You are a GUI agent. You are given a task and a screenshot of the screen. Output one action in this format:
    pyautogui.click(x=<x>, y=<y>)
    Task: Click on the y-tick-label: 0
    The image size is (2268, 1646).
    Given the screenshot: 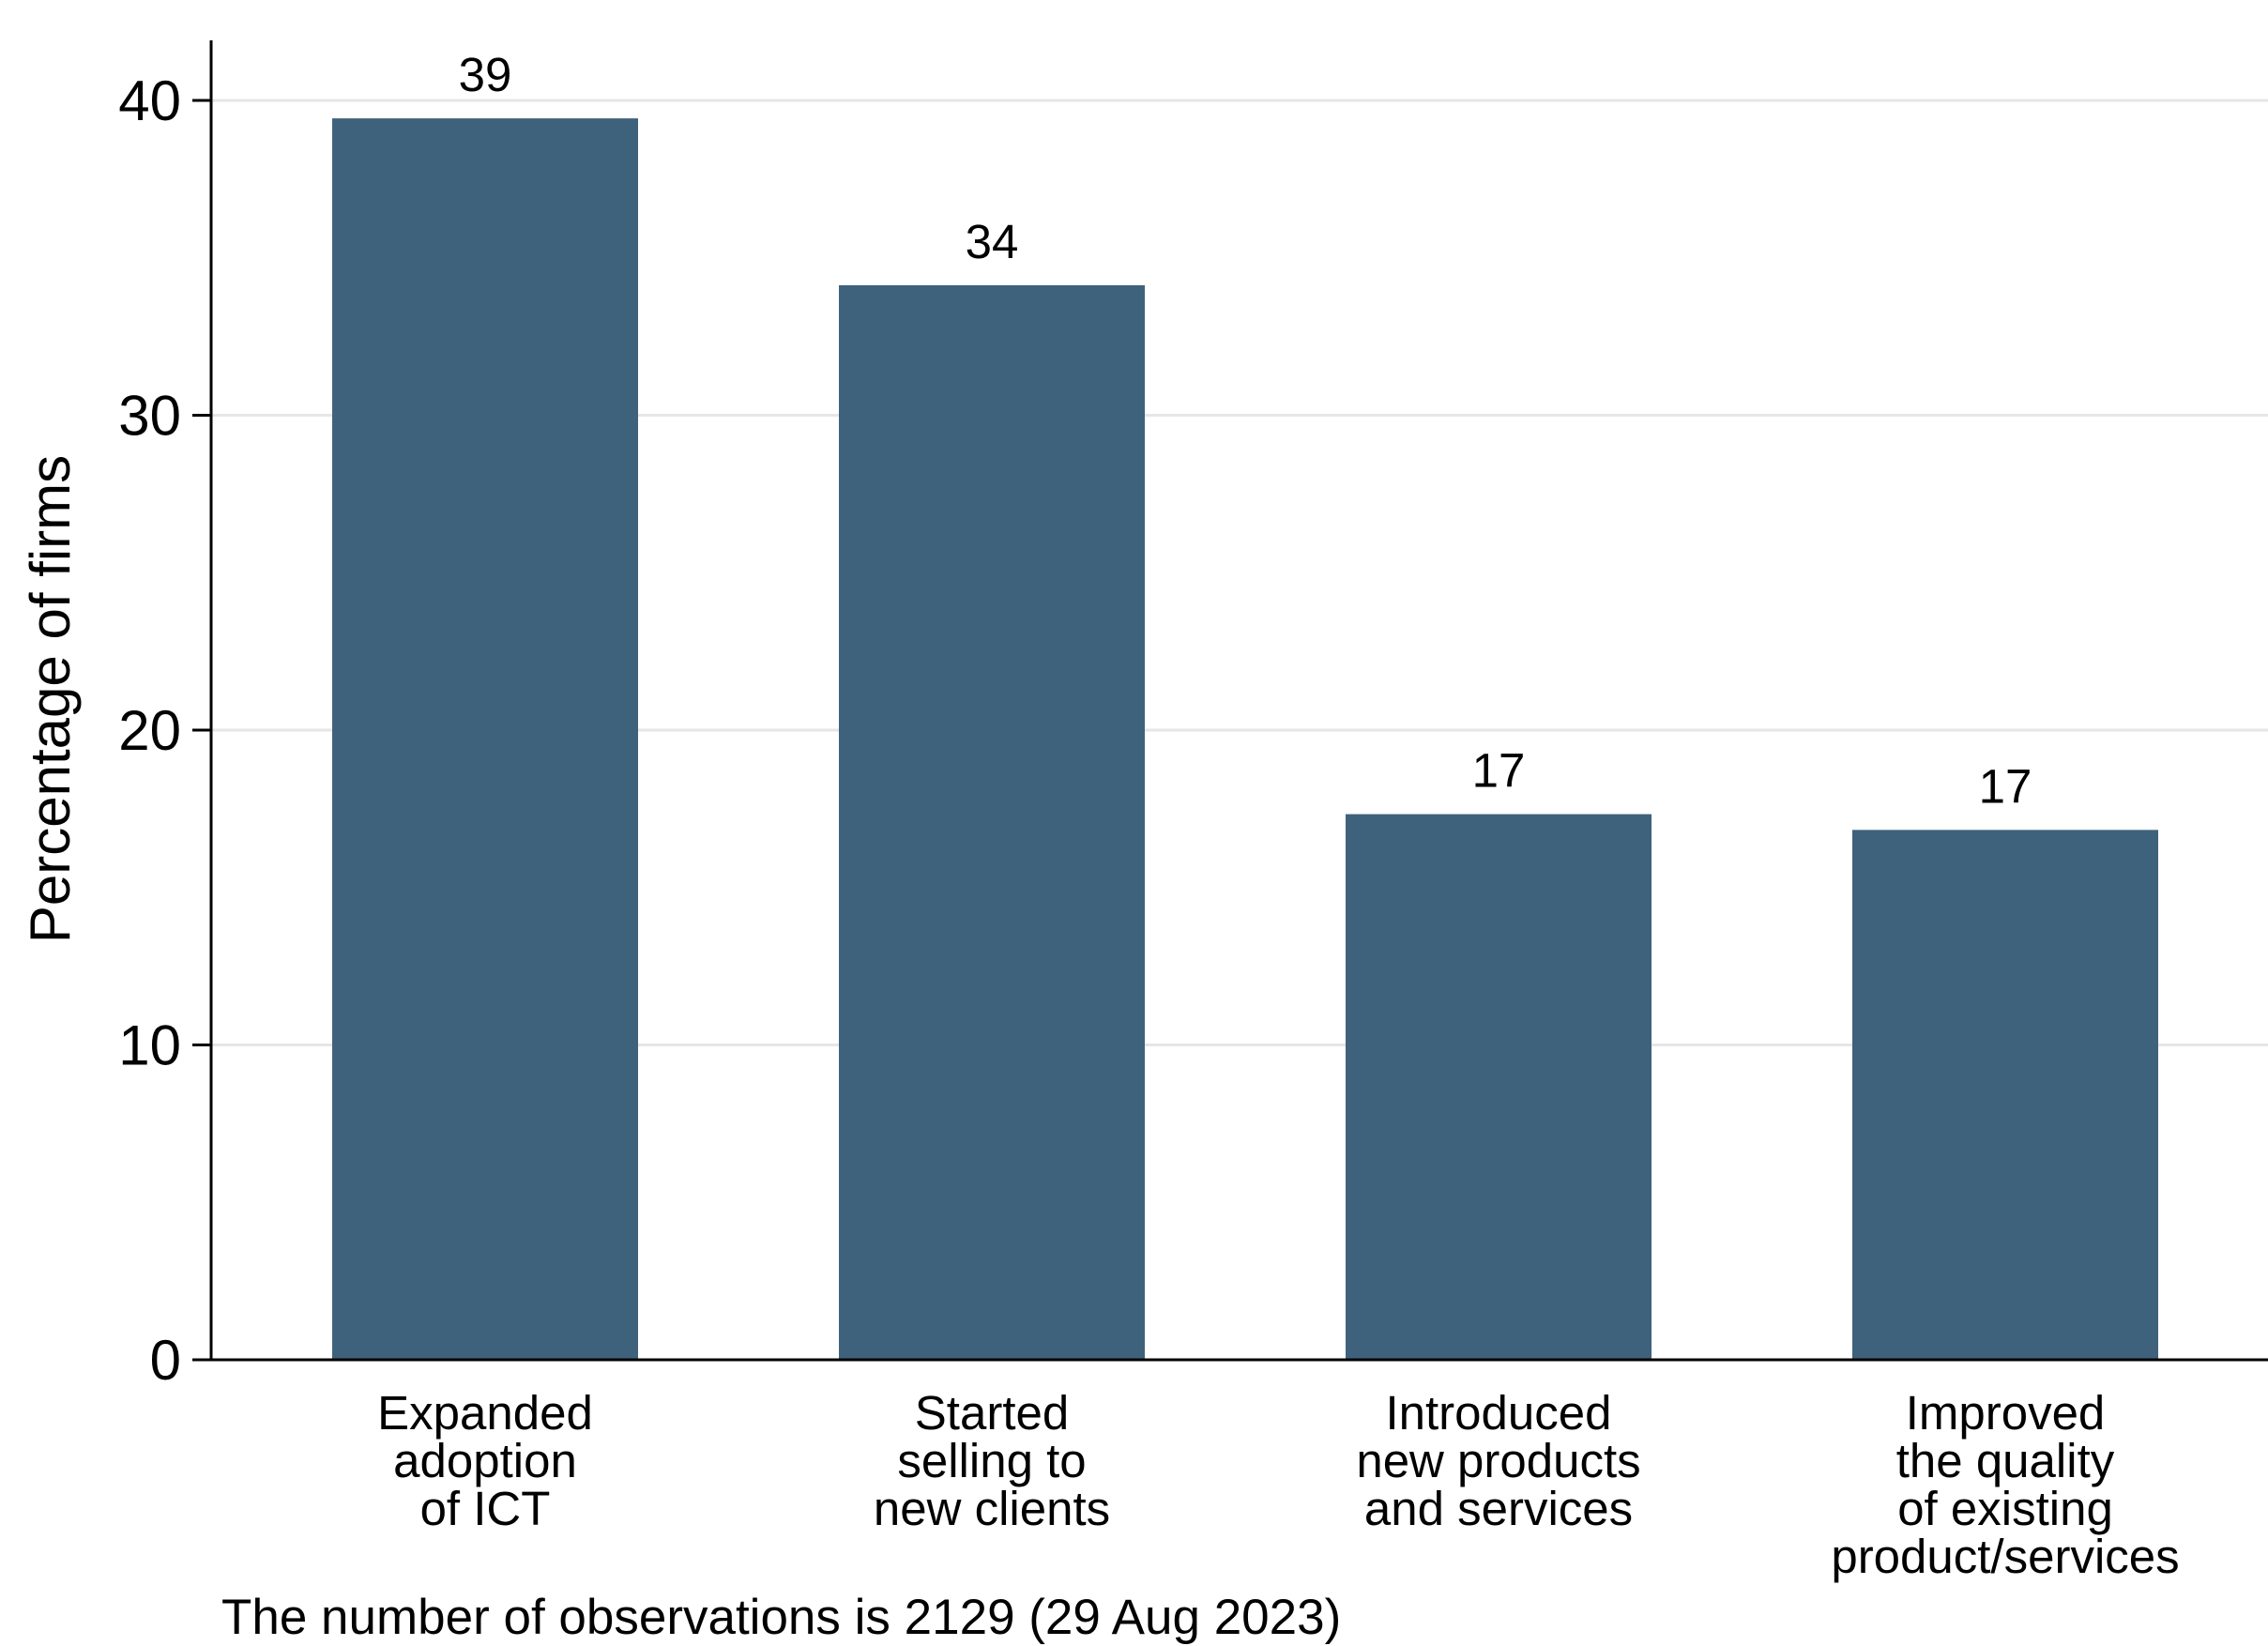 What is the action you would take?
    pyautogui.click(x=165, y=1360)
    